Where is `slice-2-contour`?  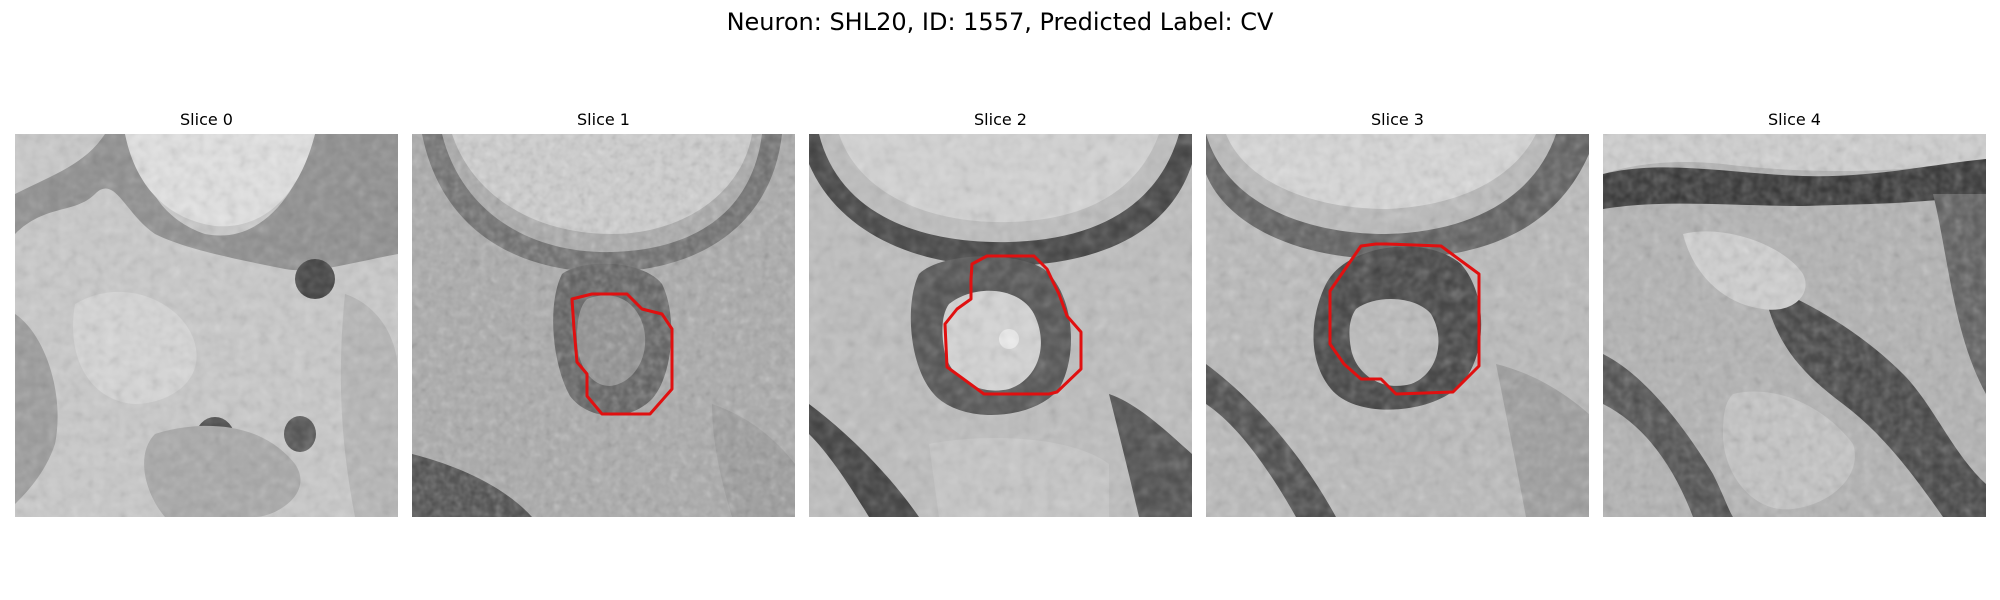
slice-2-contour is located at coordinates (1013, 325).